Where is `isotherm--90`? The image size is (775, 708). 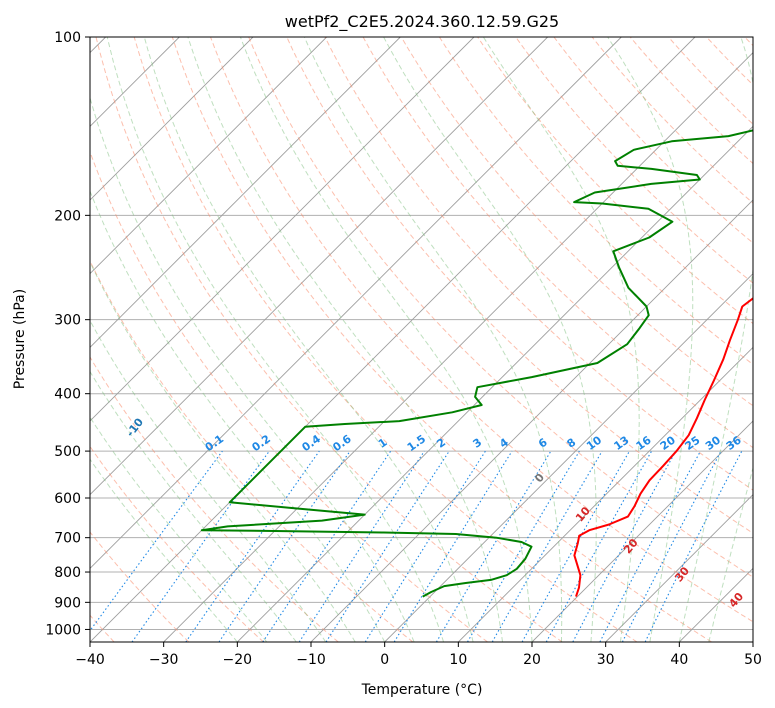 isotherm--90 is located at coordinates (208, 156).